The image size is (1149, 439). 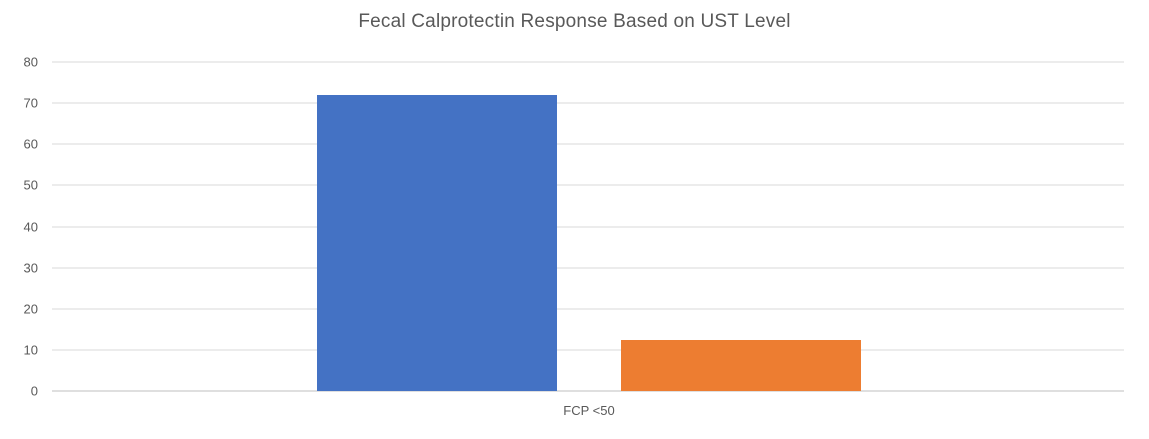 I want to click on y-tick-label-0: 0, so click(x=34, y=391).